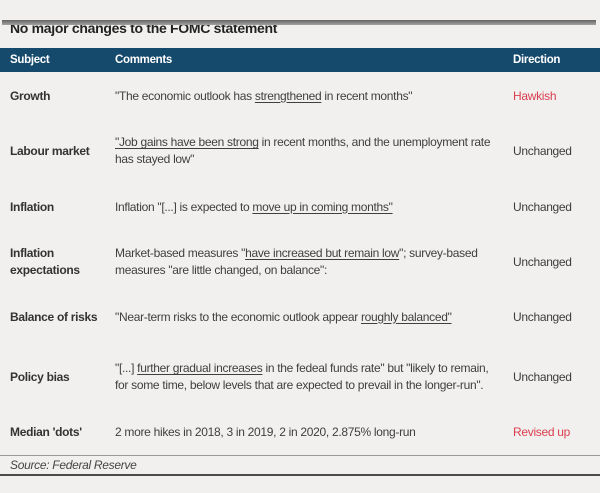  Describe the element at coordinates (367, 95) in the screenshot. I see `comment-text-segment: in recent months"` at that location.